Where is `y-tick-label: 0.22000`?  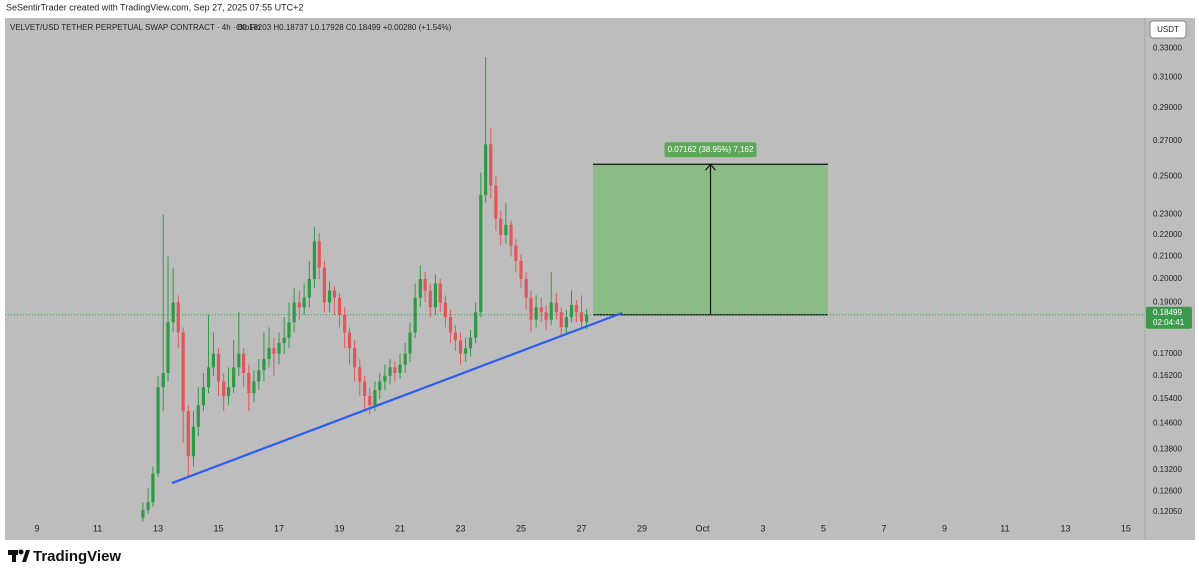 y-tick-label: 0.22000 is located at coordinates (1167, 234).